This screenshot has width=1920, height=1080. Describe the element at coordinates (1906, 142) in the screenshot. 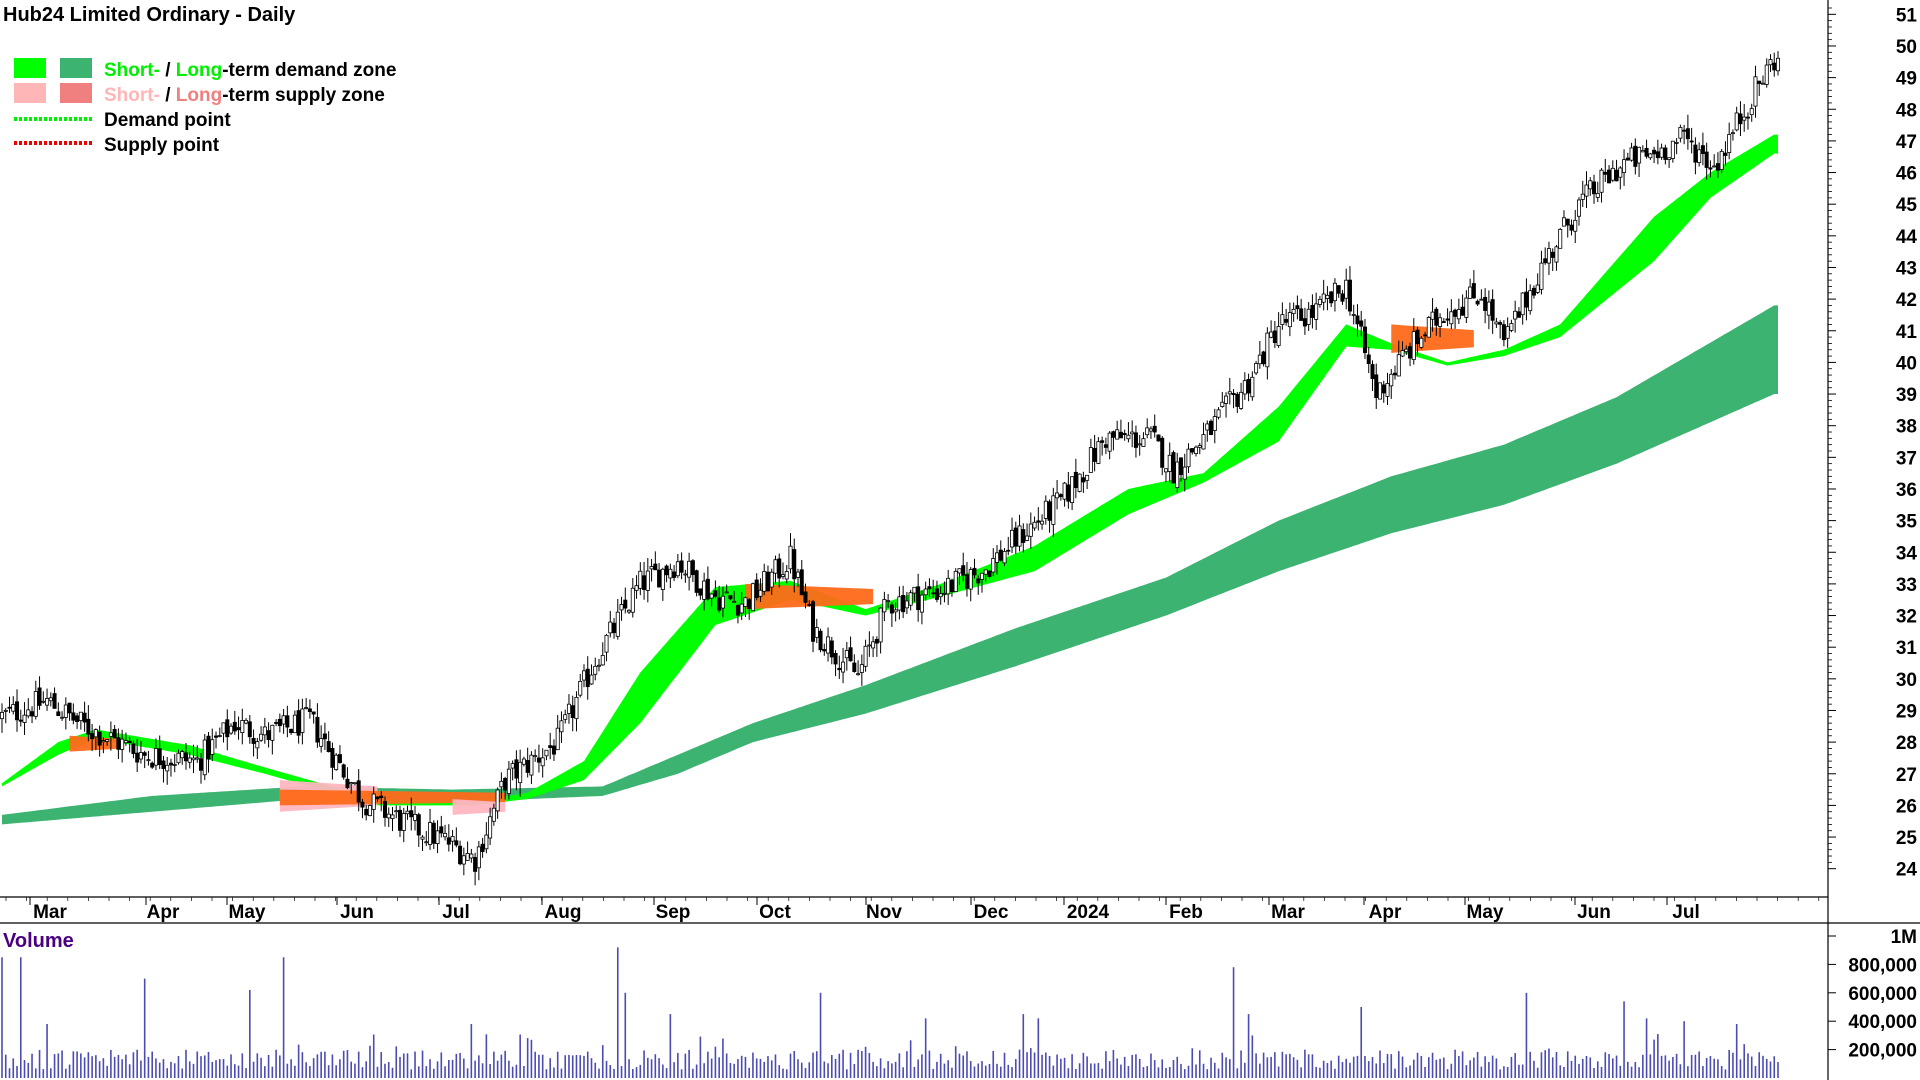

I see `price-tick-label: 47` at that location.